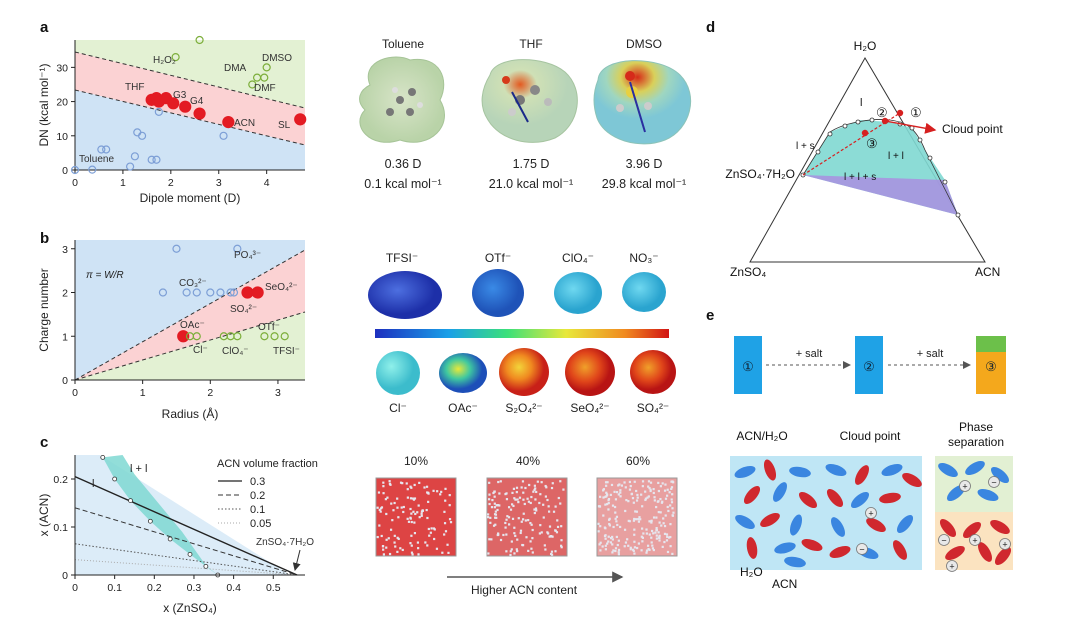  Describe the element at coordinates (930, 158) in the screenshot. I see `binodal-point` at that location.